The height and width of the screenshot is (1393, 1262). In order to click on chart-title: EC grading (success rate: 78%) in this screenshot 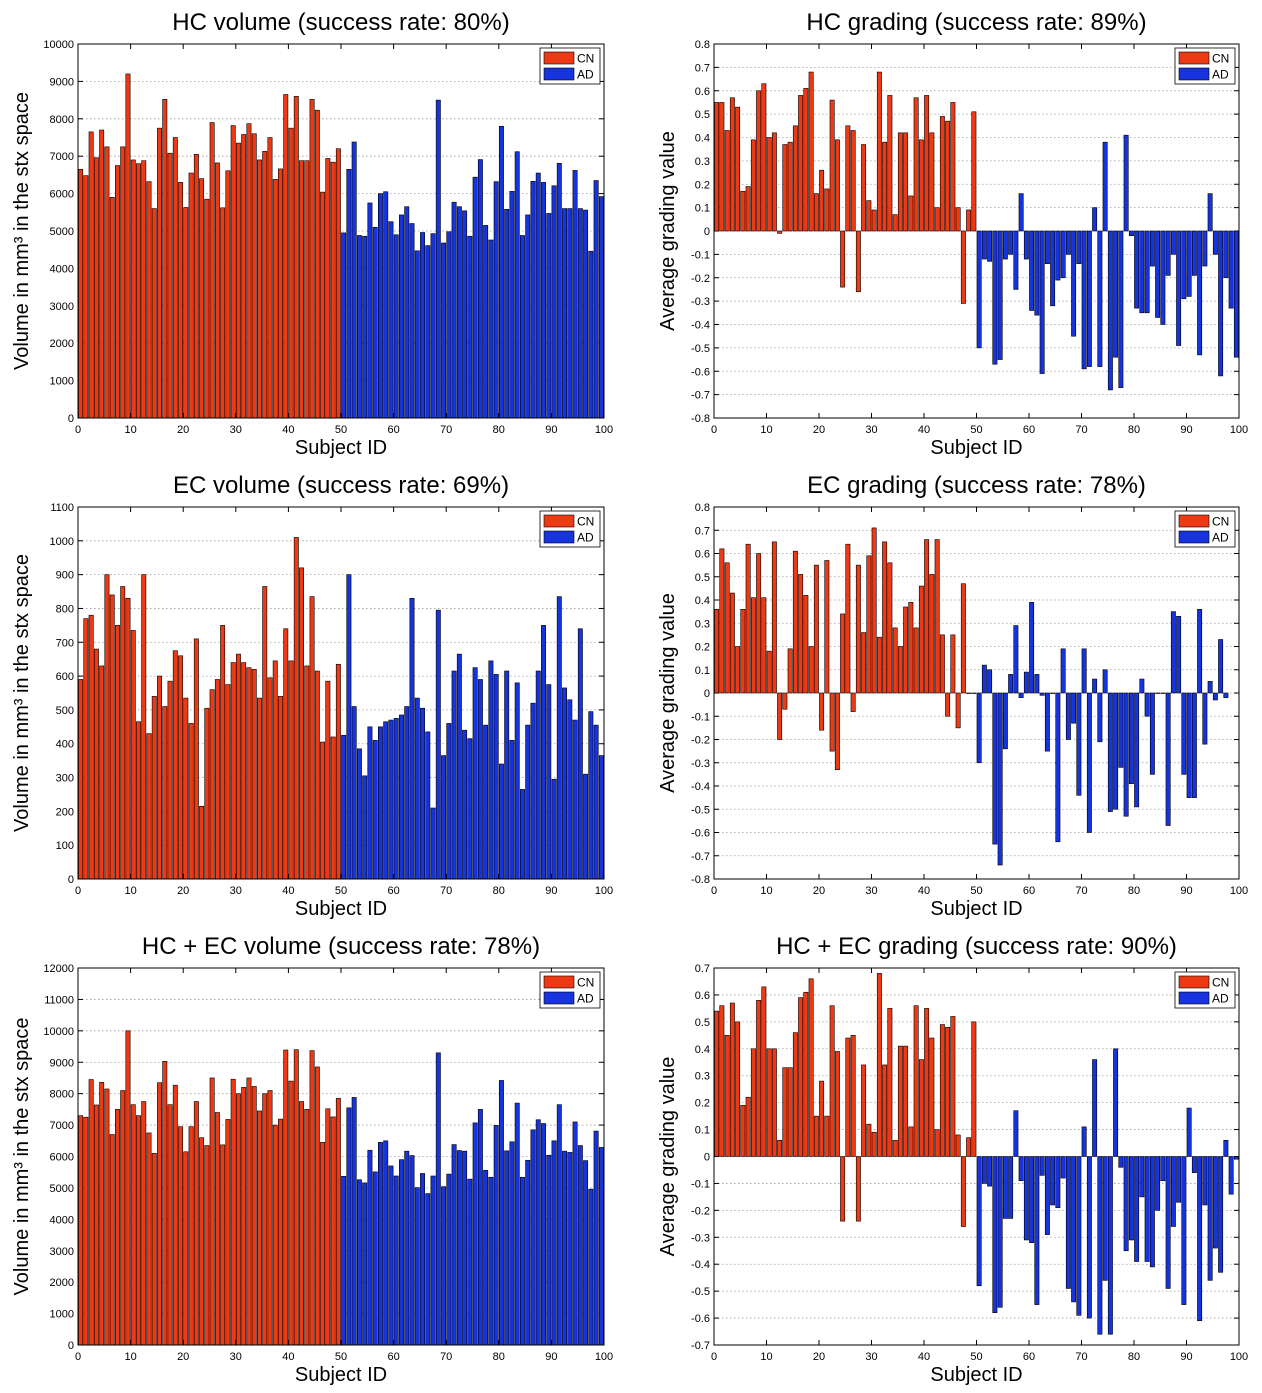, I will do `click(976, 485)`.